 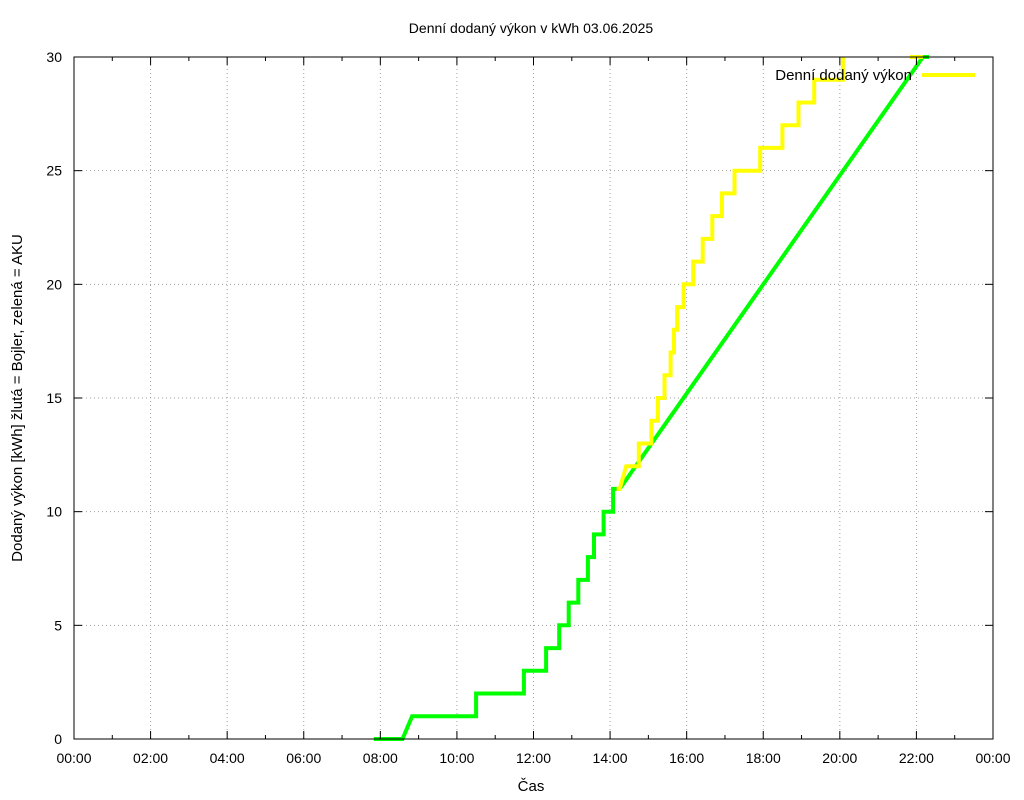 I want to click on x-tick-label: 14:00, so click(x=610, y=758).